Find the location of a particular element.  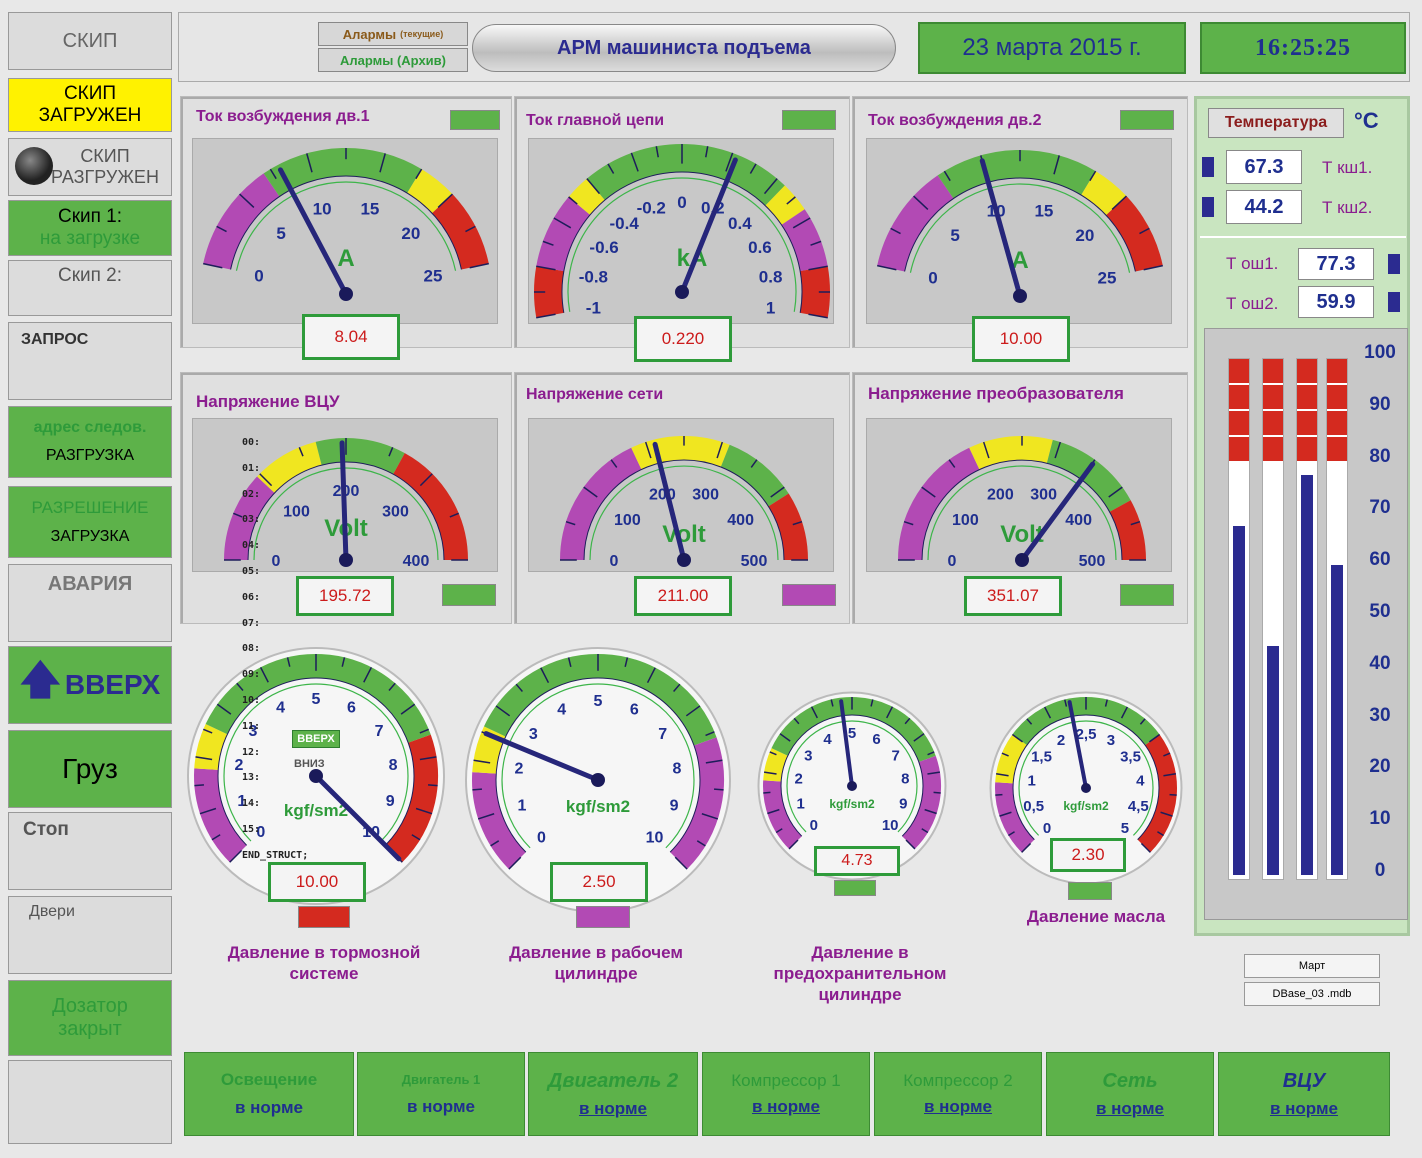

pressure-3-inner-ring is located at coordinates (852, 776).